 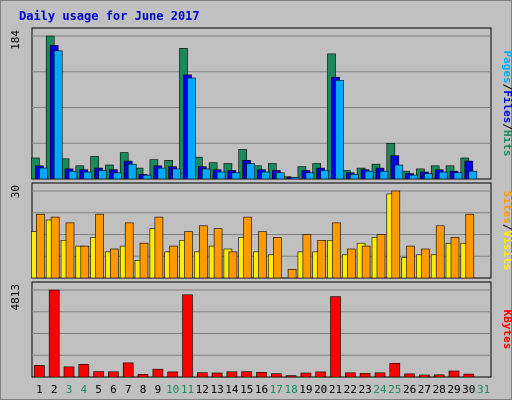 I want to click on axis-label-part: Files, so click(x=506, y=106).